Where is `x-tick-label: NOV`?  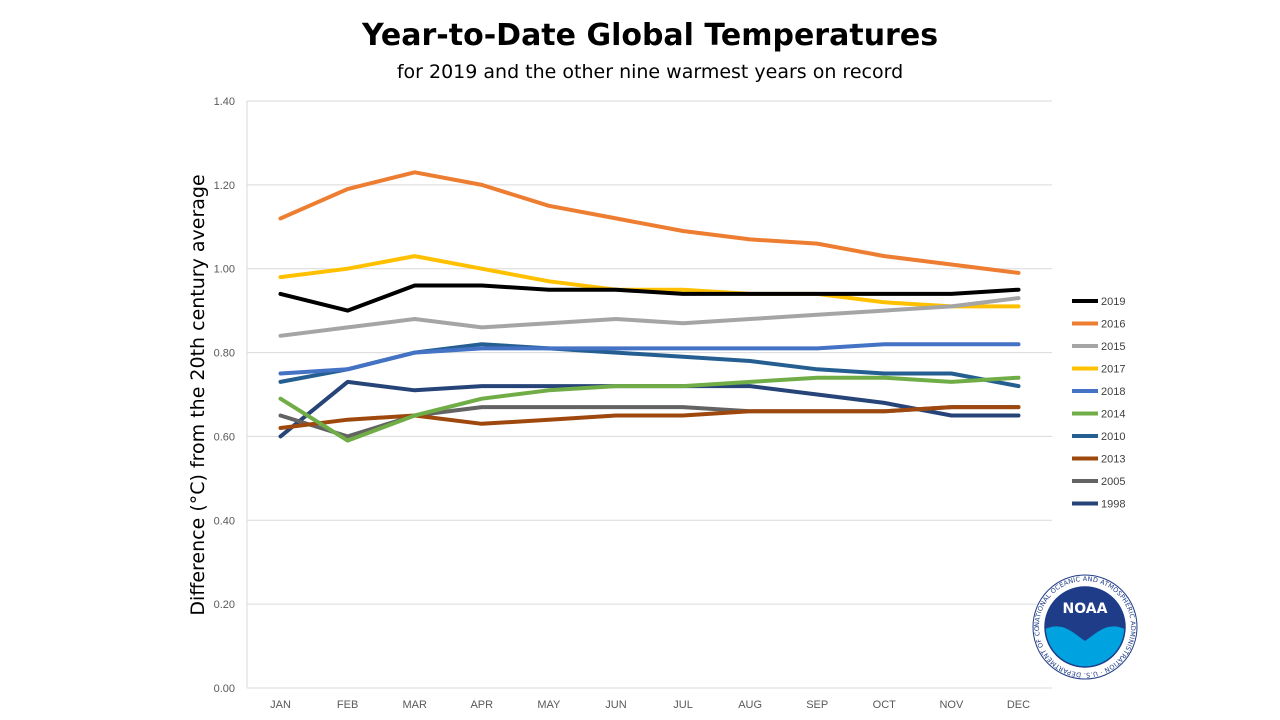
x-tick-label: NOV is located at coordinates (951, 705).